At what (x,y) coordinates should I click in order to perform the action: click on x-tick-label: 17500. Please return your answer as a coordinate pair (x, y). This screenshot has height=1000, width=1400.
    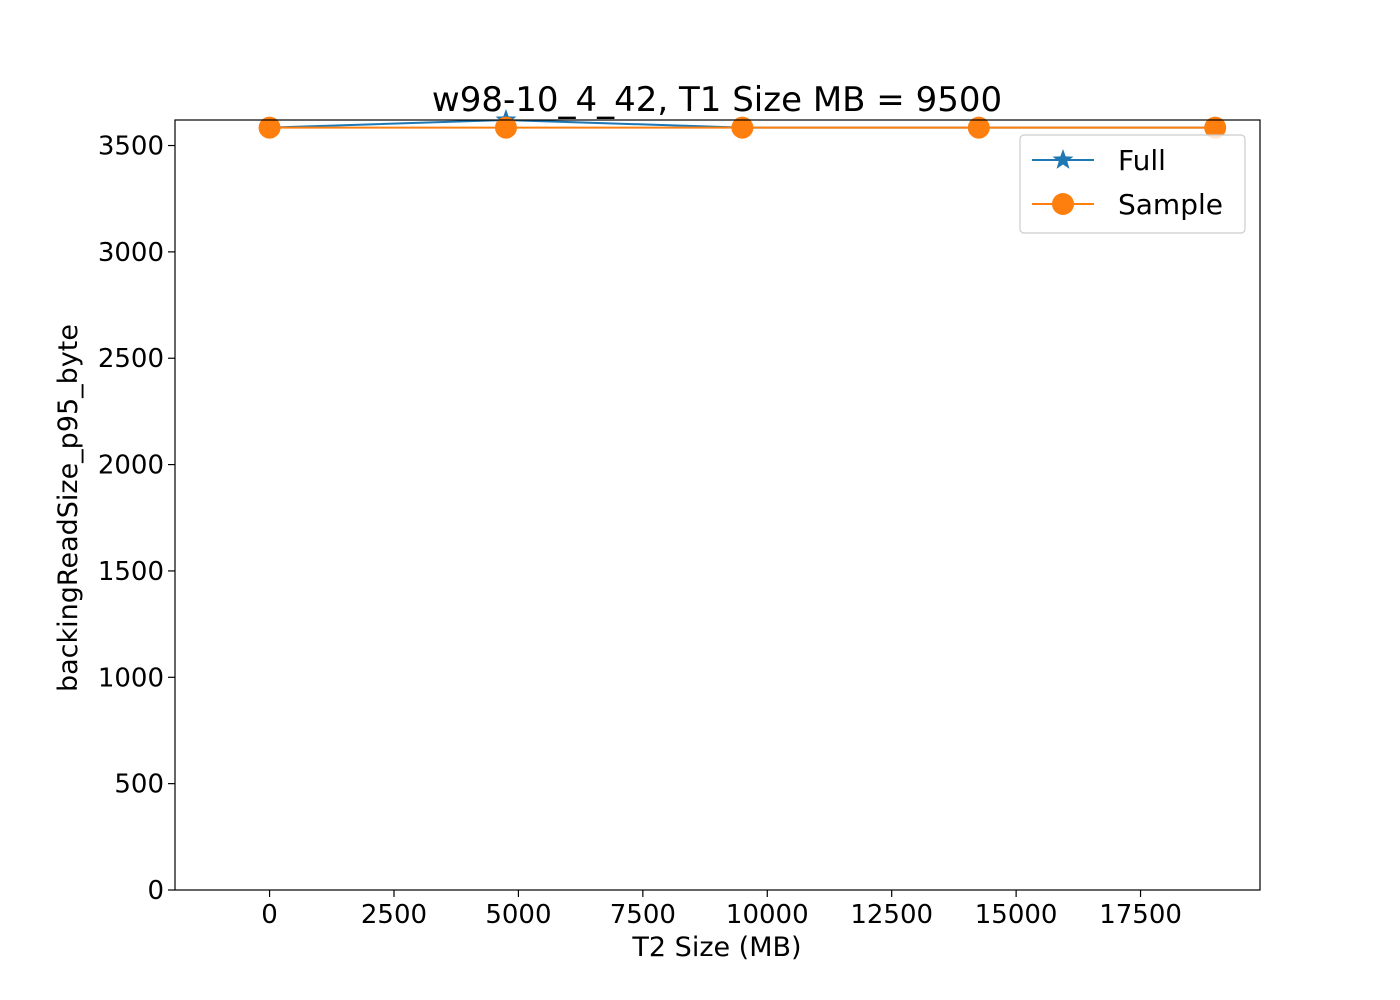
    Looking at the image, I should click on (1140, 915).